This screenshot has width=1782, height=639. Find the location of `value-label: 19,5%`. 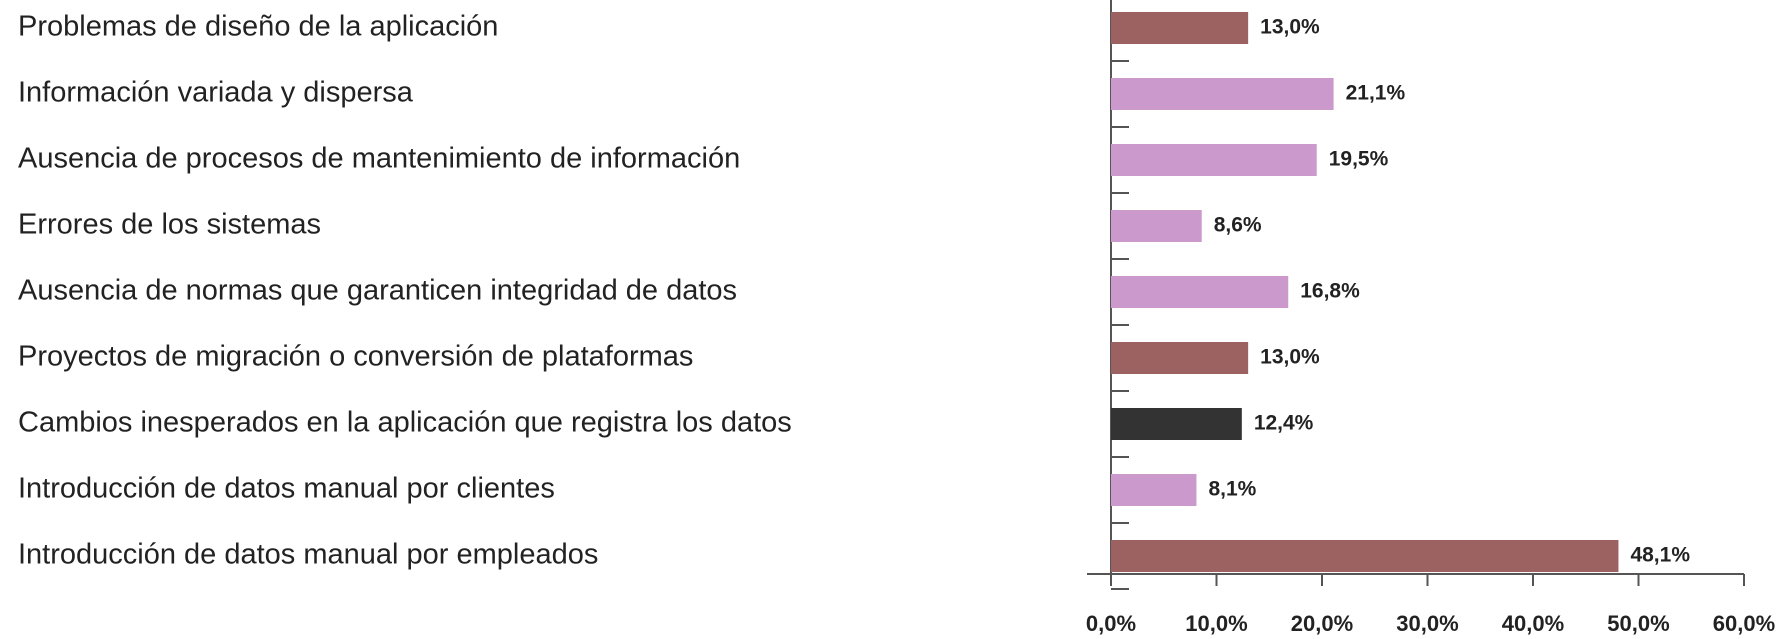

value-label: 19,5% is located at coordinates (1359, 159).